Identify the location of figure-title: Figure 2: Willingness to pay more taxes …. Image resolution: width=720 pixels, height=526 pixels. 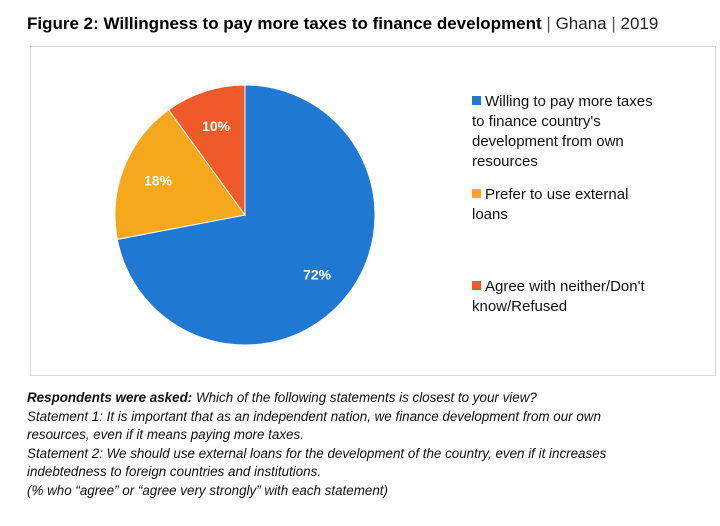
(373, 24).